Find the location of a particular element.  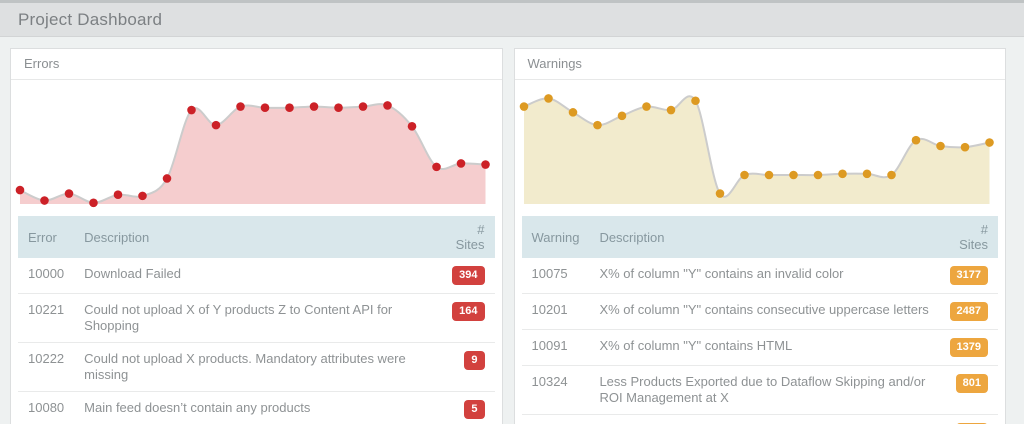

column-header-error: Error is located at coordinates (46, 237).